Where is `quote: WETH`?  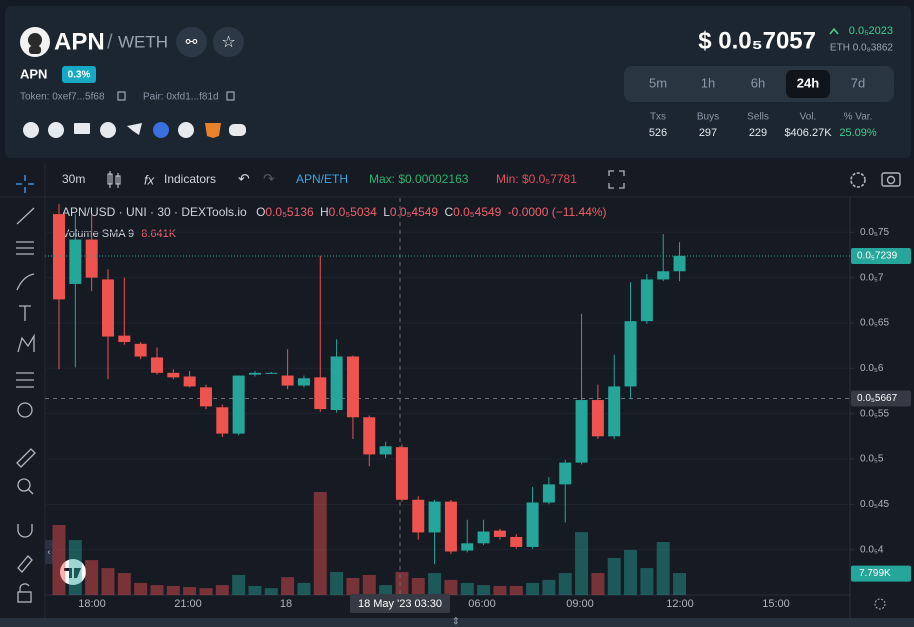 quote: WETH is located at coordinates (143, 41).